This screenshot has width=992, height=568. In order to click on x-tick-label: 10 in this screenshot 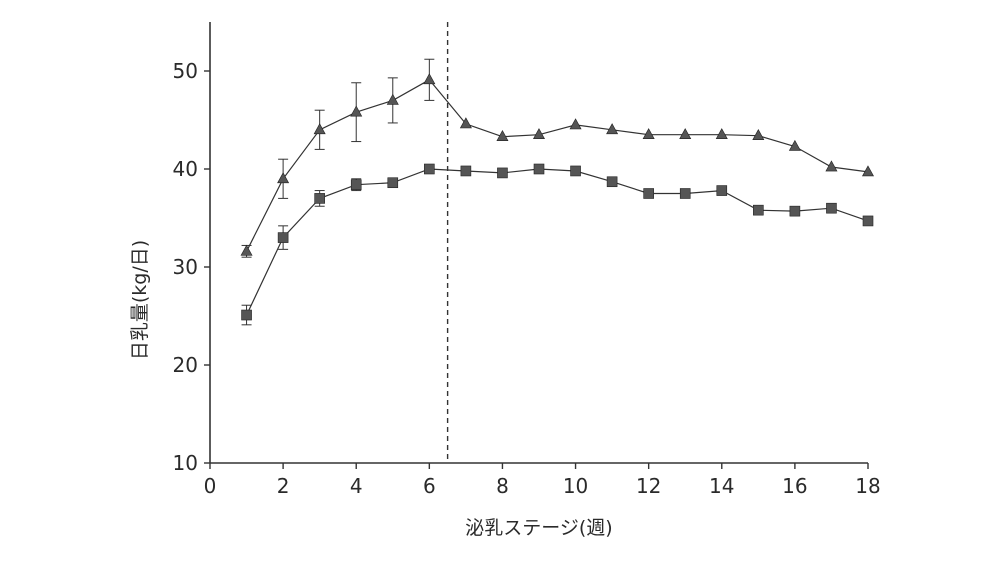, I will do `click(575, 486)`.